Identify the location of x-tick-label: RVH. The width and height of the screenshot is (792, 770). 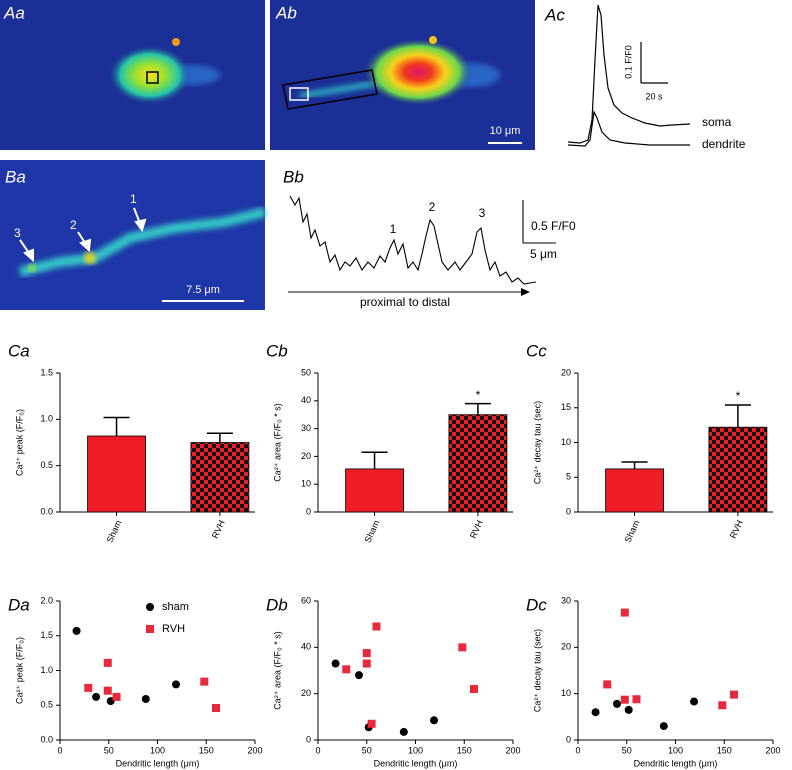
(218, 529).